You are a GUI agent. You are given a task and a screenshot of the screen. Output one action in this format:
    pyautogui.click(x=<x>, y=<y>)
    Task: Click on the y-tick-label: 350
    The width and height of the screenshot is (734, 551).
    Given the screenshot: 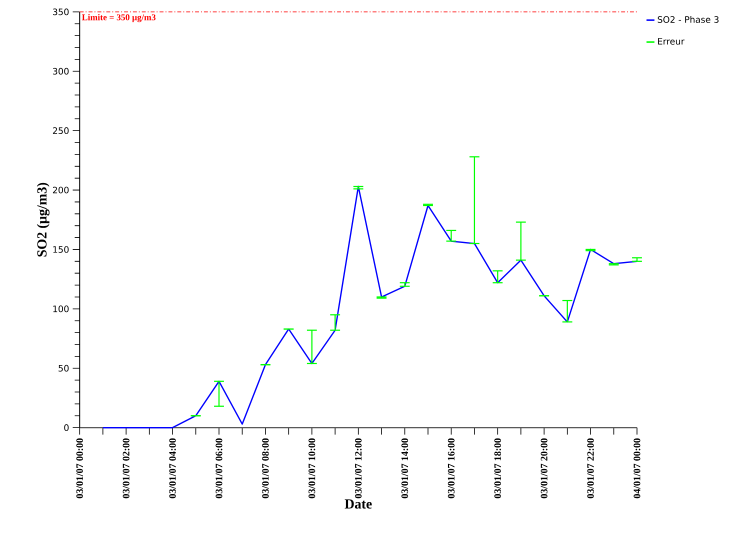 What is the action you would take?
    pyautogui.click(x=60, y=12)
    